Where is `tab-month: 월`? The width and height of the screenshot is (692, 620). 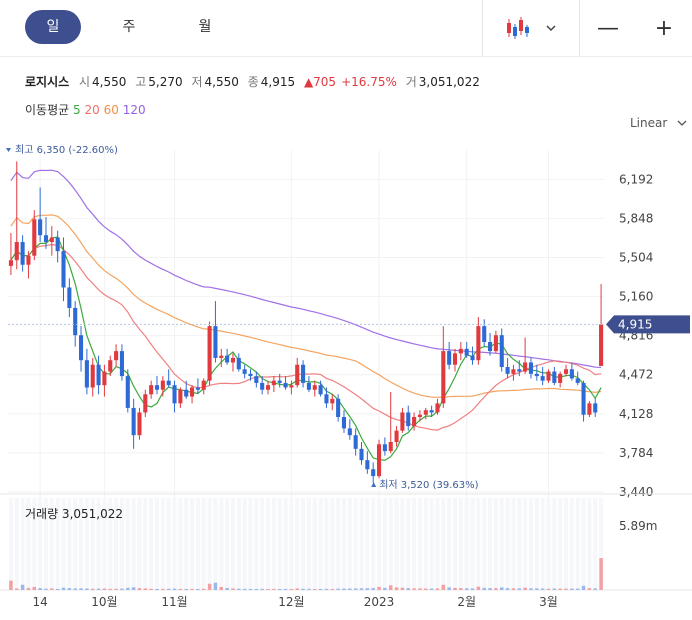 tab-month: 월 is located at coordinates (205, 27).